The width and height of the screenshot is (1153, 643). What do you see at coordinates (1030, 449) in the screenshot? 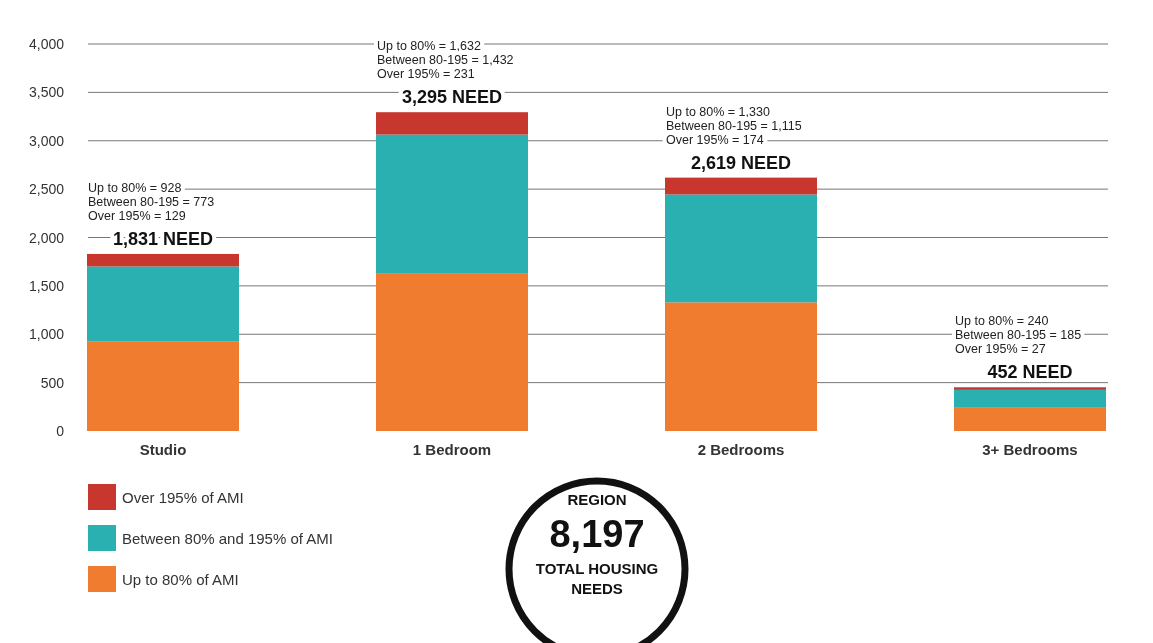
I see `x-tick-label: 3+ Bedrooms` at bounding box center [1030, 449].